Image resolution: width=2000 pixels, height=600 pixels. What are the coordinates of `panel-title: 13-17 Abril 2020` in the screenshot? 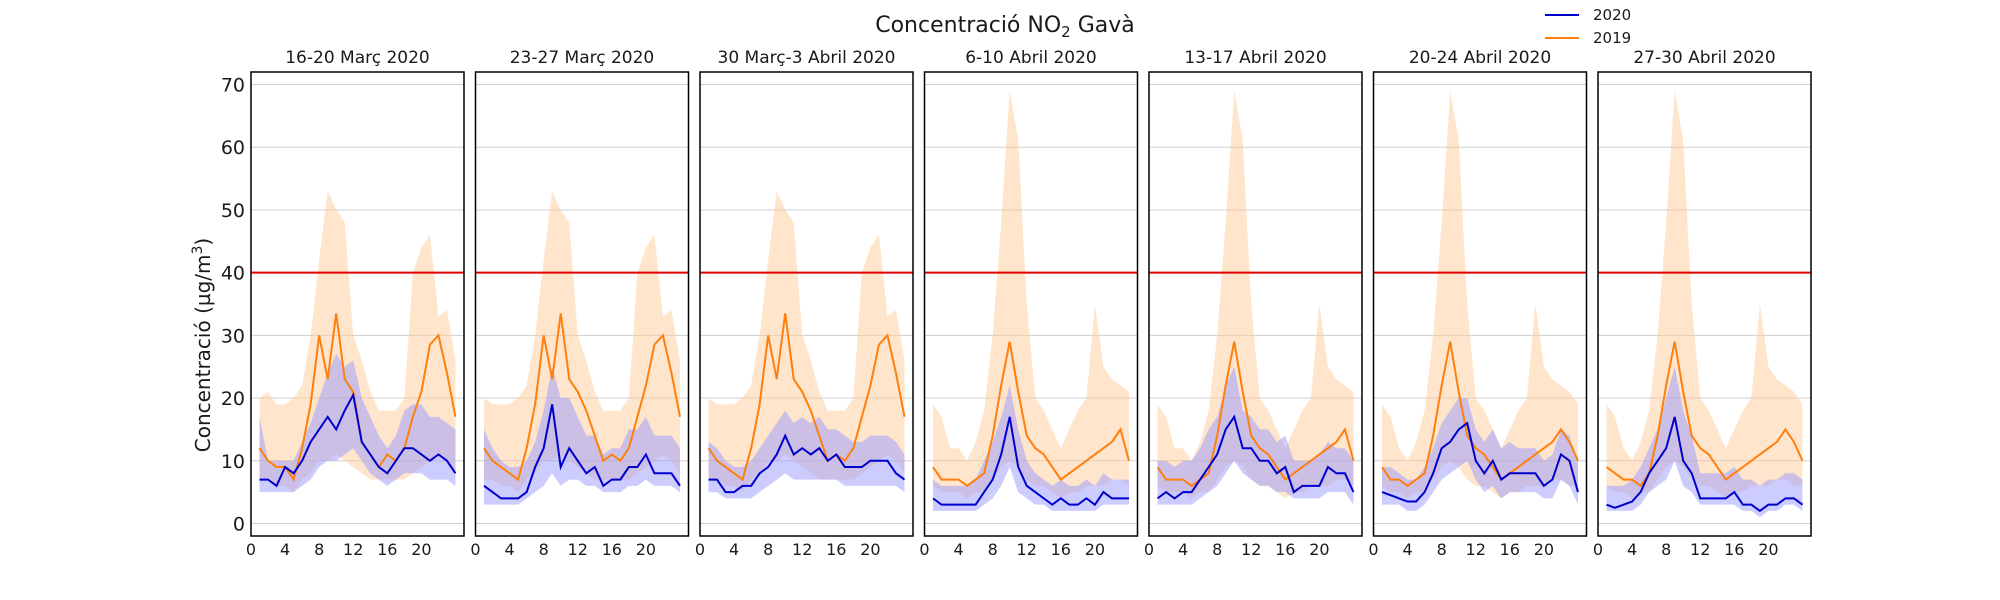 It's located at (1255, 58).